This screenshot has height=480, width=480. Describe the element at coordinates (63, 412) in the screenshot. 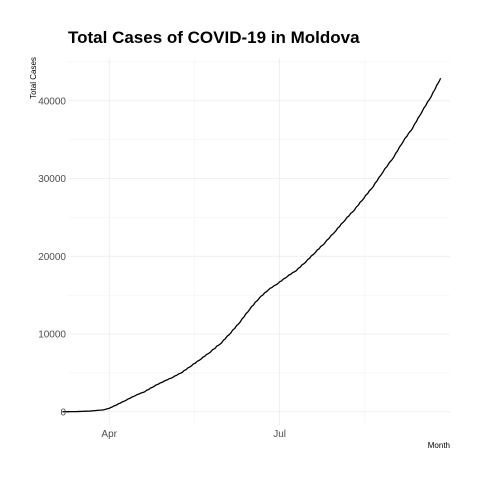

I see `y-tick-label: 0` at that location.